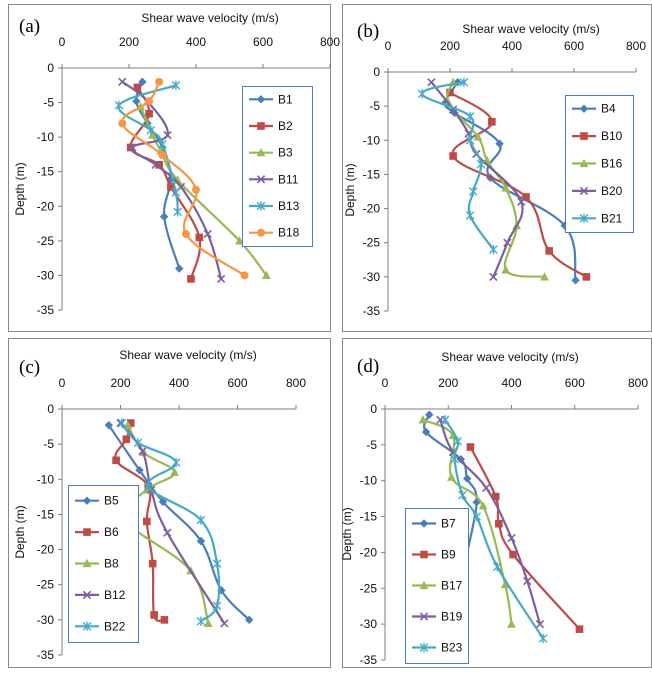 The width and height of the screenshot is (652, 673). What do you see at coordinates (289, 233) in the screenshot?
I see `legend-label: B18` at bounding box center [289, 233].